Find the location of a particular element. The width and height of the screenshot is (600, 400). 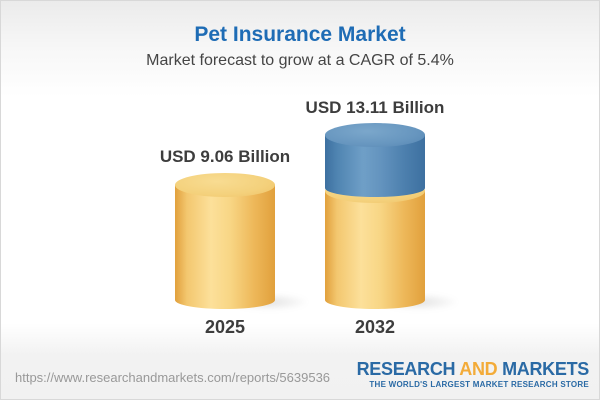

x-axis-label-2032: 2032 is located at coordinates (375, 327).